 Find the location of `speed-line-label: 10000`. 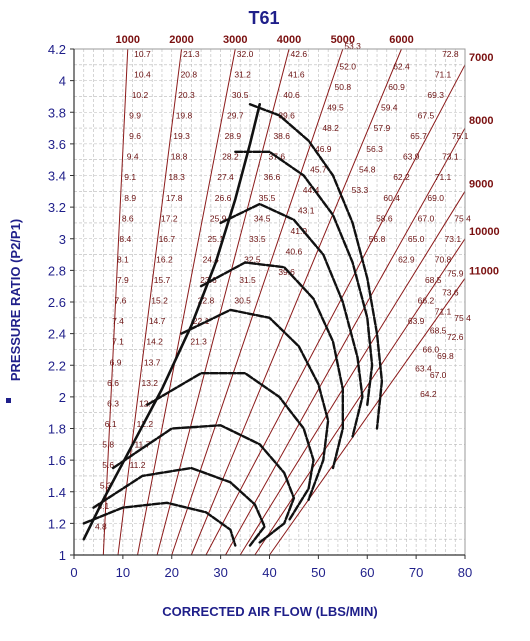

speed-line-label: 10000 is located at coordinates (484, 232).